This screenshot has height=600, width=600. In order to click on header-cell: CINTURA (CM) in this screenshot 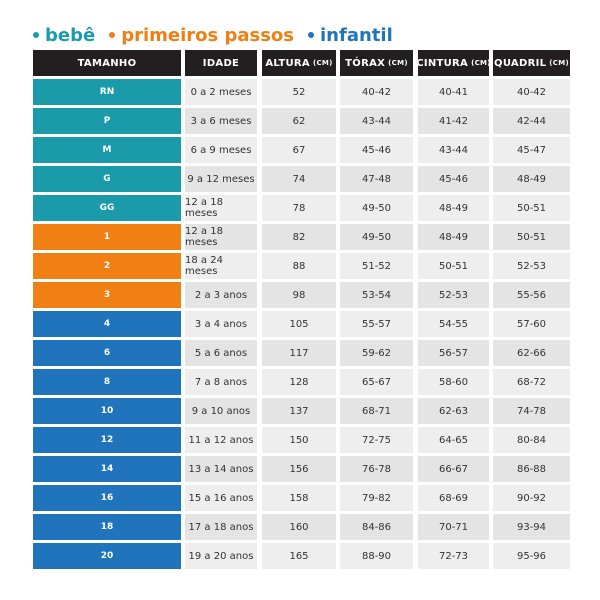, I will do `click(453, 63)`.